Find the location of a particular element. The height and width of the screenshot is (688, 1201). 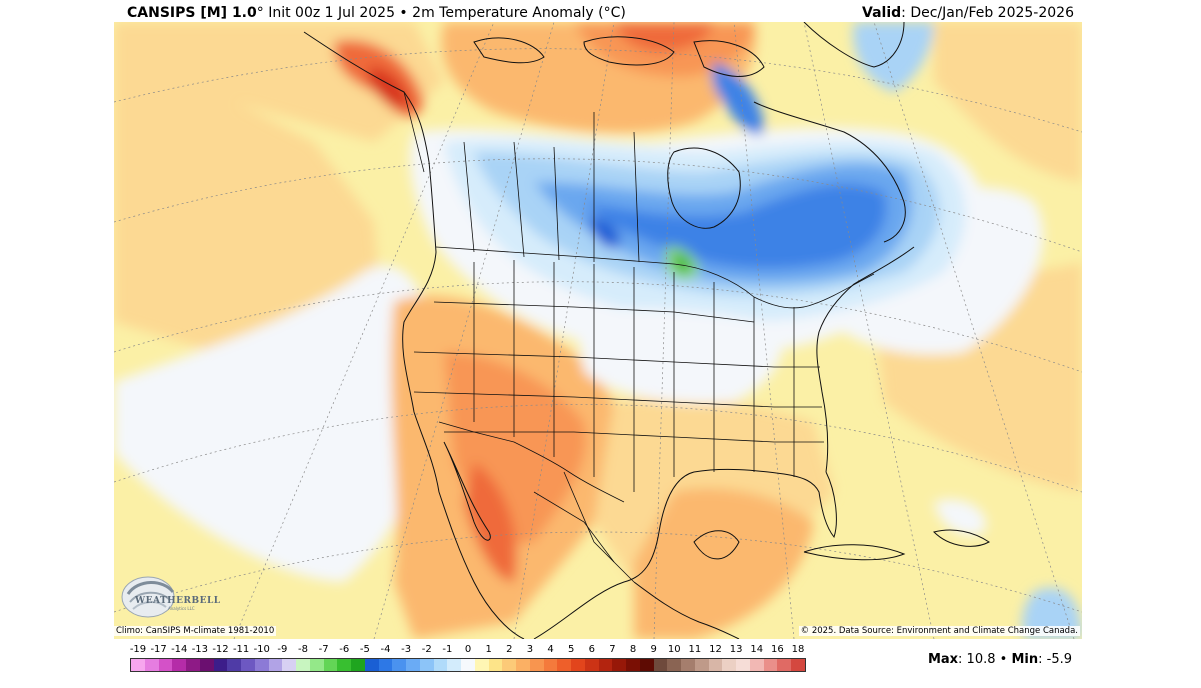

legend-tick-label: -9 is located at coordinates (282, 649).